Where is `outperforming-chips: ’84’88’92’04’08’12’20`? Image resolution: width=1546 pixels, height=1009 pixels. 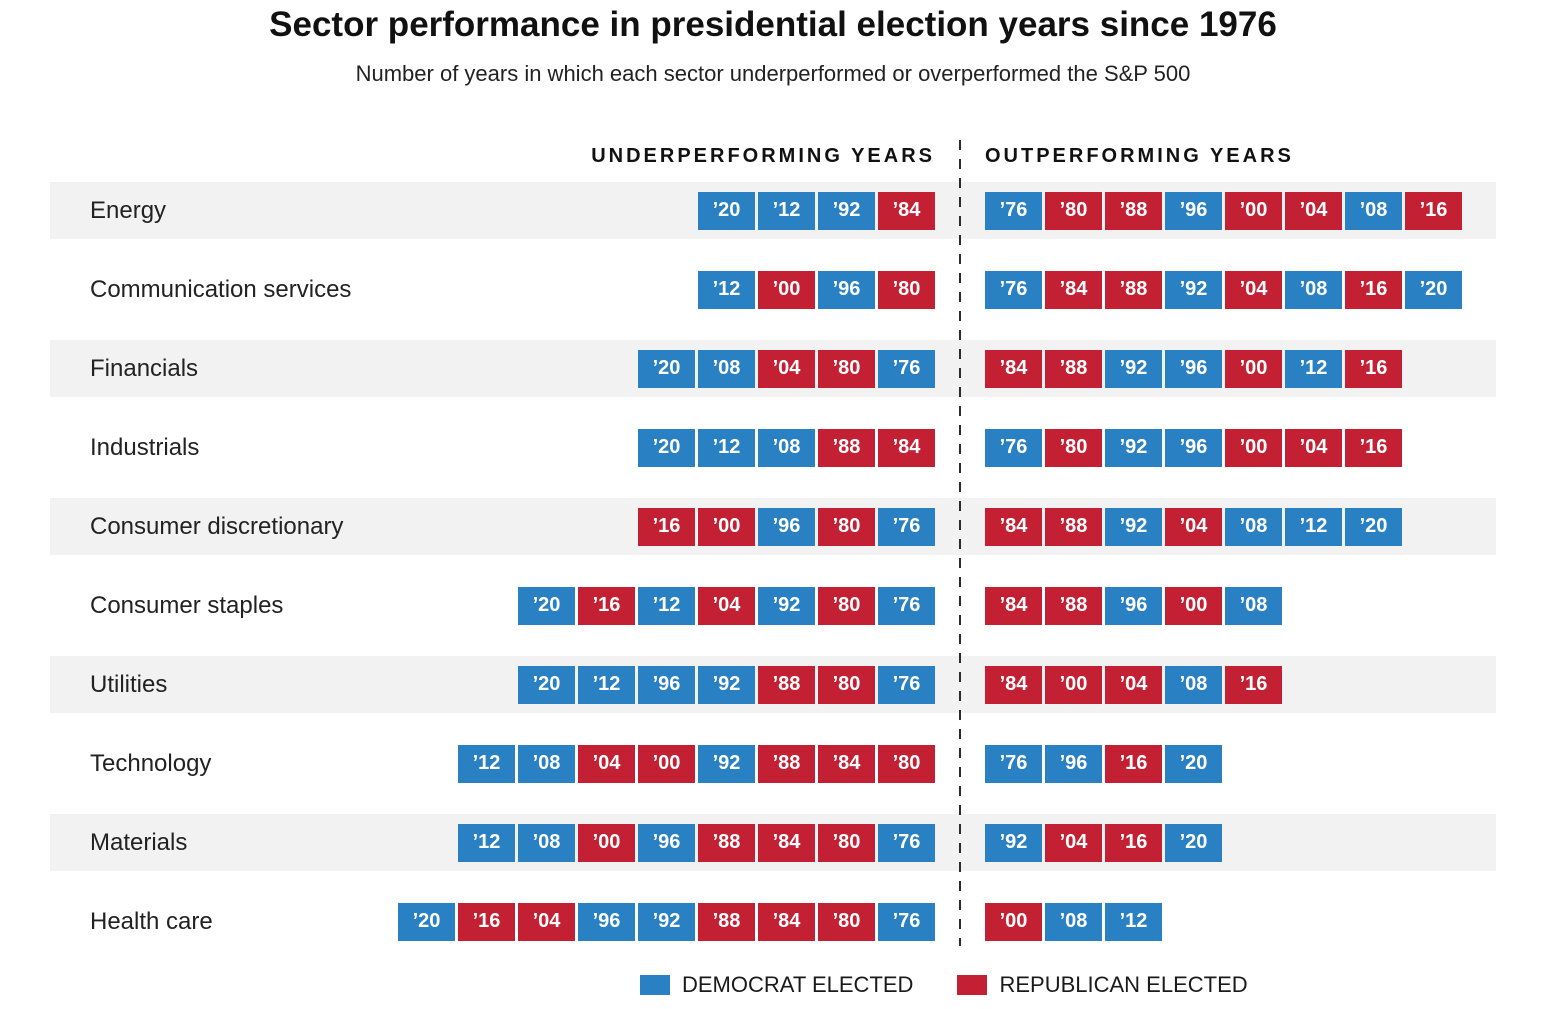
outperforming-chips: ’84’88’92’04’08’12’20 is located at coordinates (1193, 526).